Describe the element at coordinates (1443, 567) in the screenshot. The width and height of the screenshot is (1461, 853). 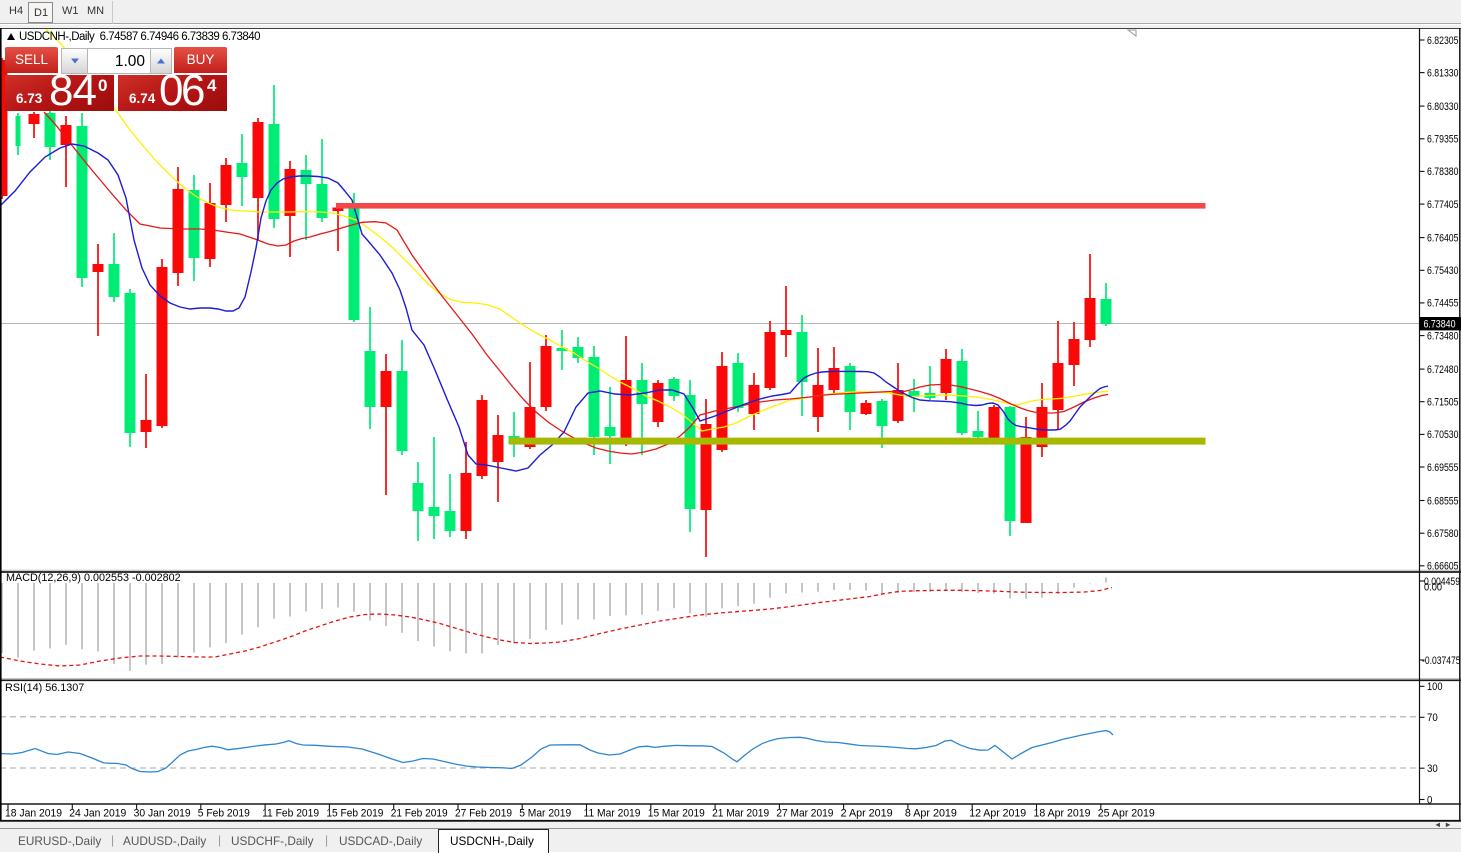
I see `svg-text: 6.66605` at that location.